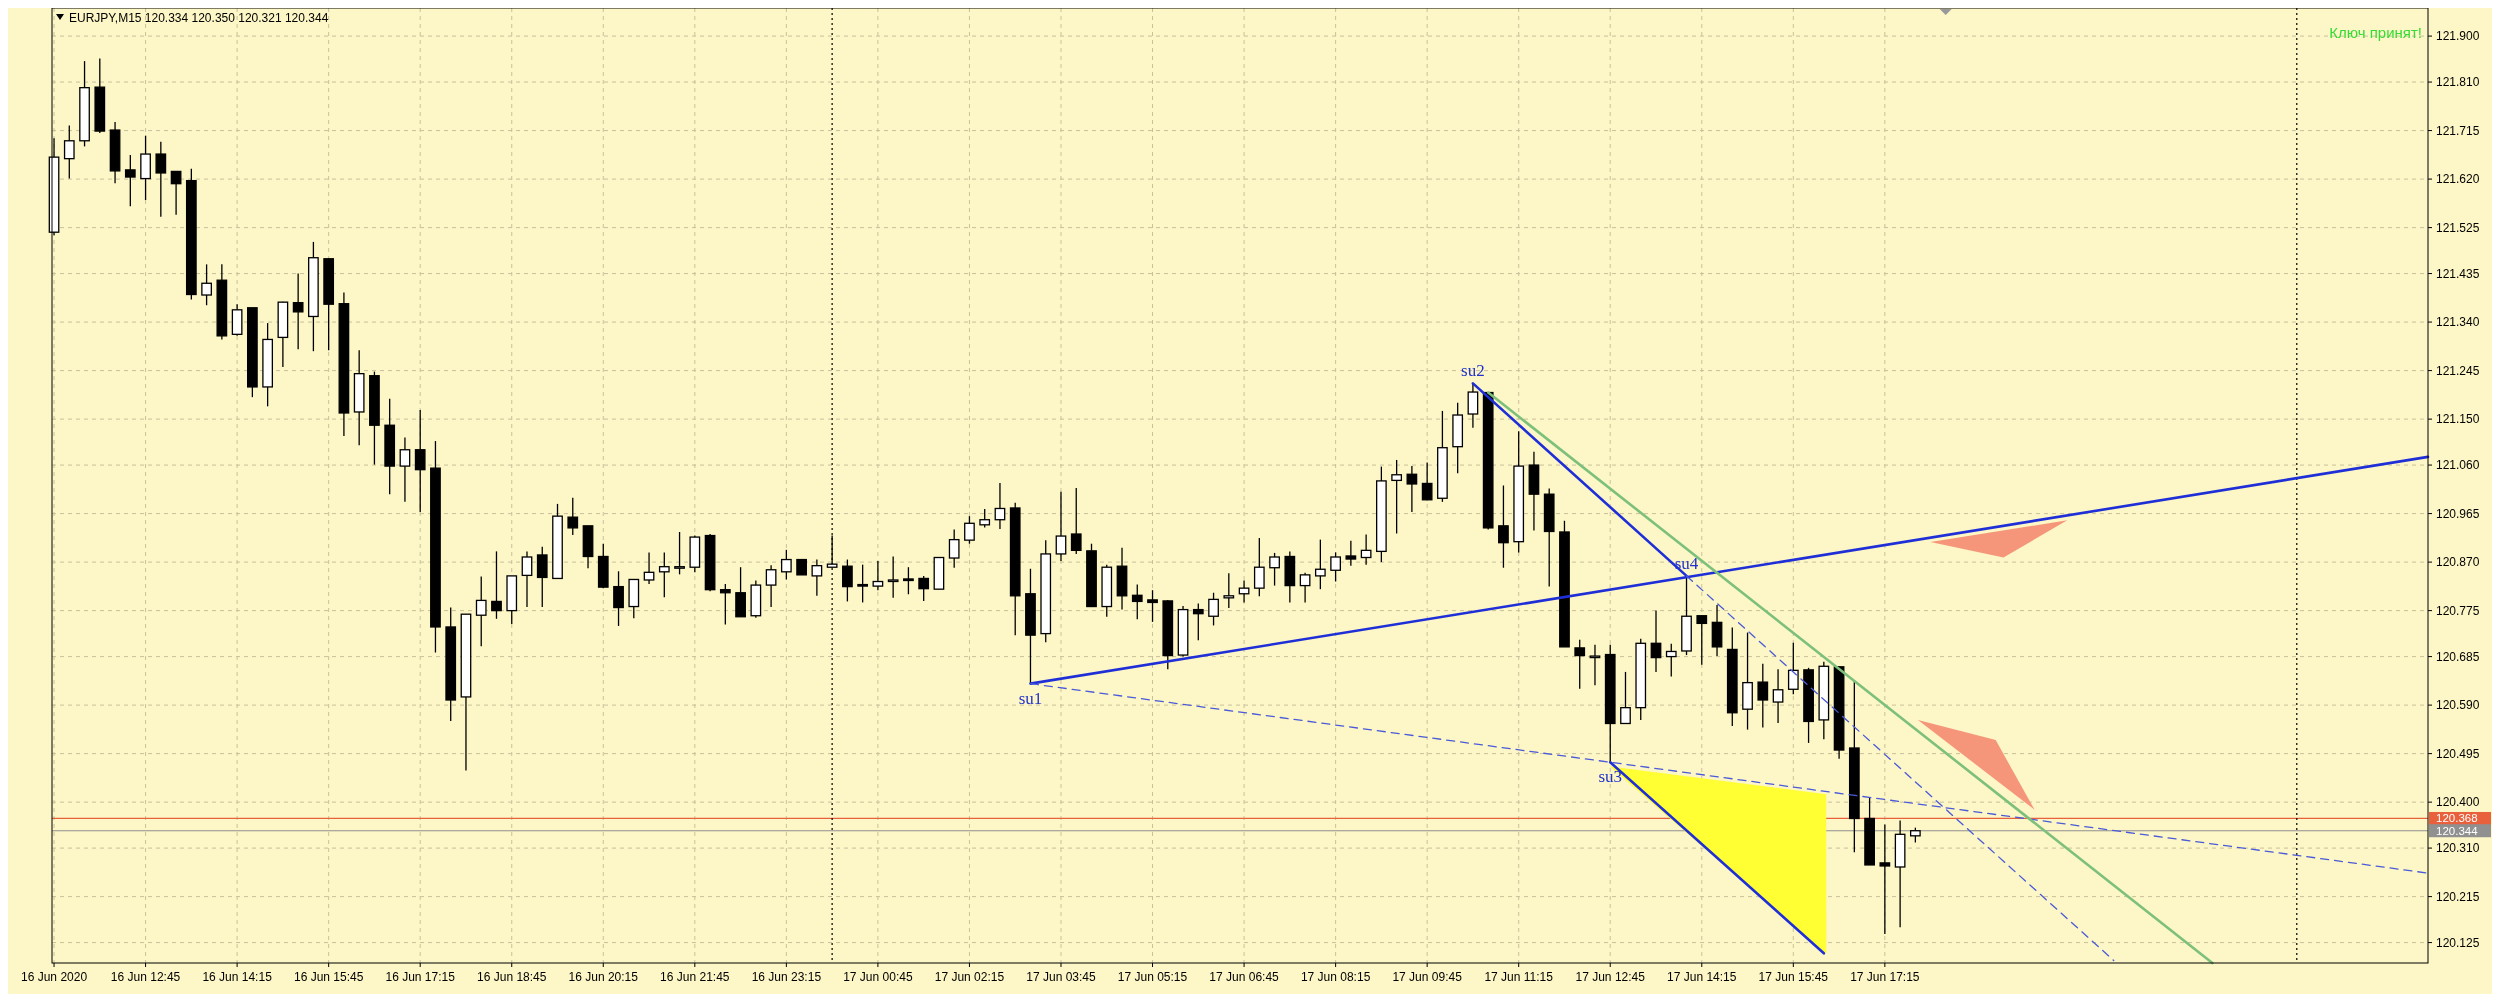 This screenshot has width=2500, height=1004. What do you see at coordinates (2457, 830) in the screenshot?
I see `ref-line-label: 120.344` at bounding box center [2457, 830].